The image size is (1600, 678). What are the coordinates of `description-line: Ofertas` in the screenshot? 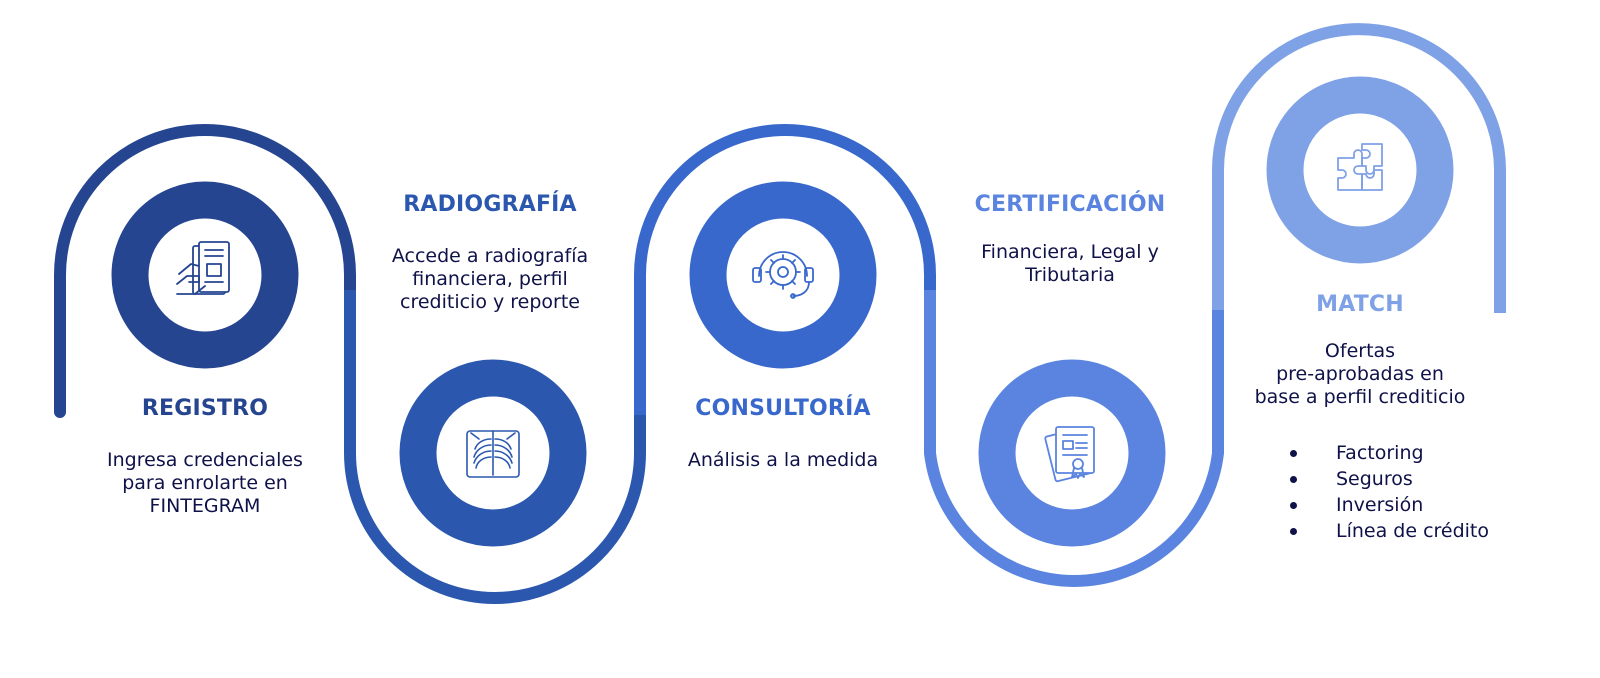 It's located at (1360, 351).